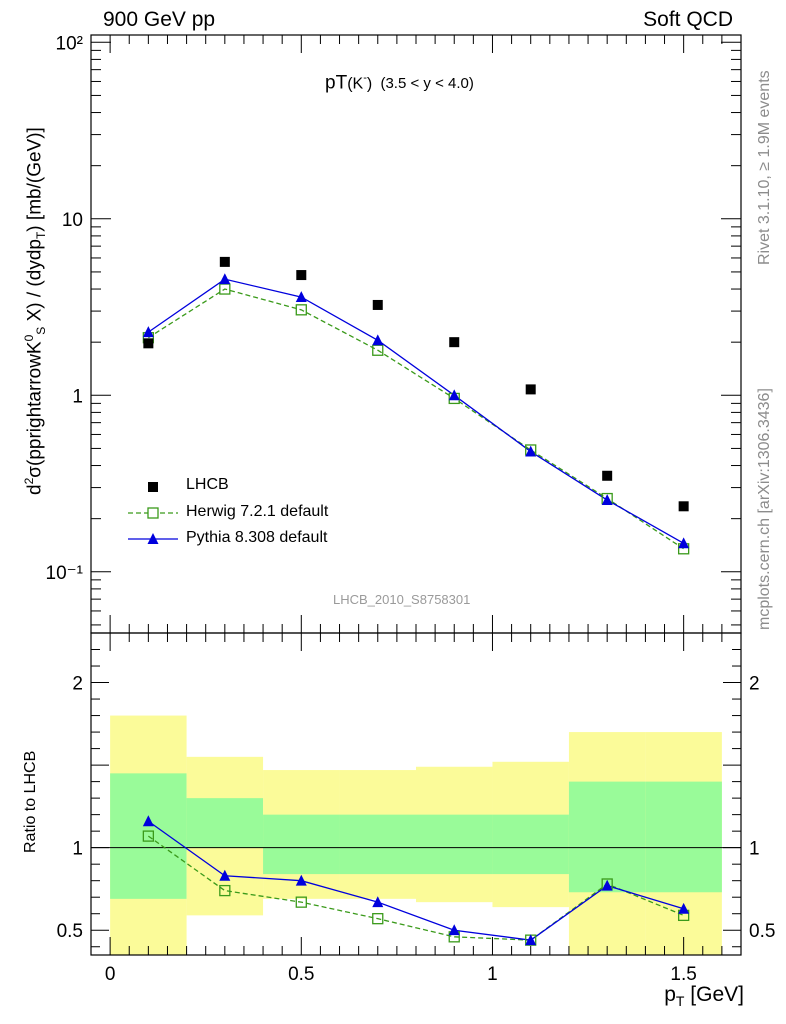  What do you see at coordinates (714, 994) in the screenshot?
I see `xlabel-unit: [GeV]` at bounding box center [714, 994].